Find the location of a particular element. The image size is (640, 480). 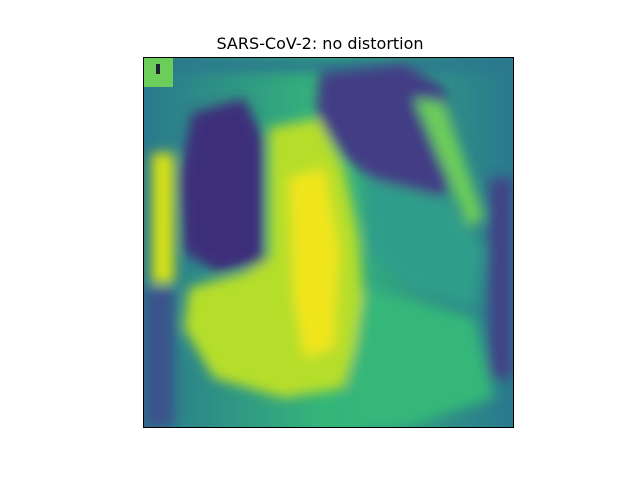

right-rib-band is located at coordinates (449, 163).